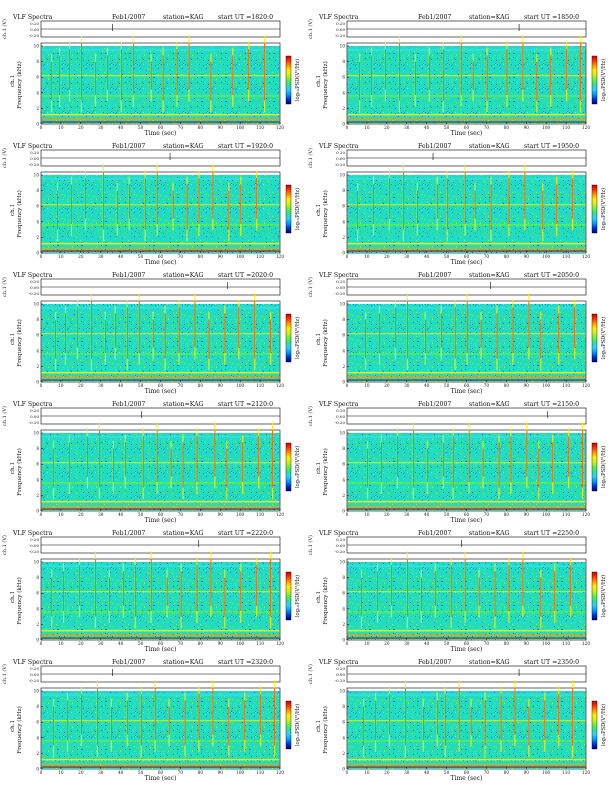  What do you see at coordinates (245, 17) in the screenshot?
I see `panel-start-ut: start UT =1820:0` at bounding box center [245, 17].